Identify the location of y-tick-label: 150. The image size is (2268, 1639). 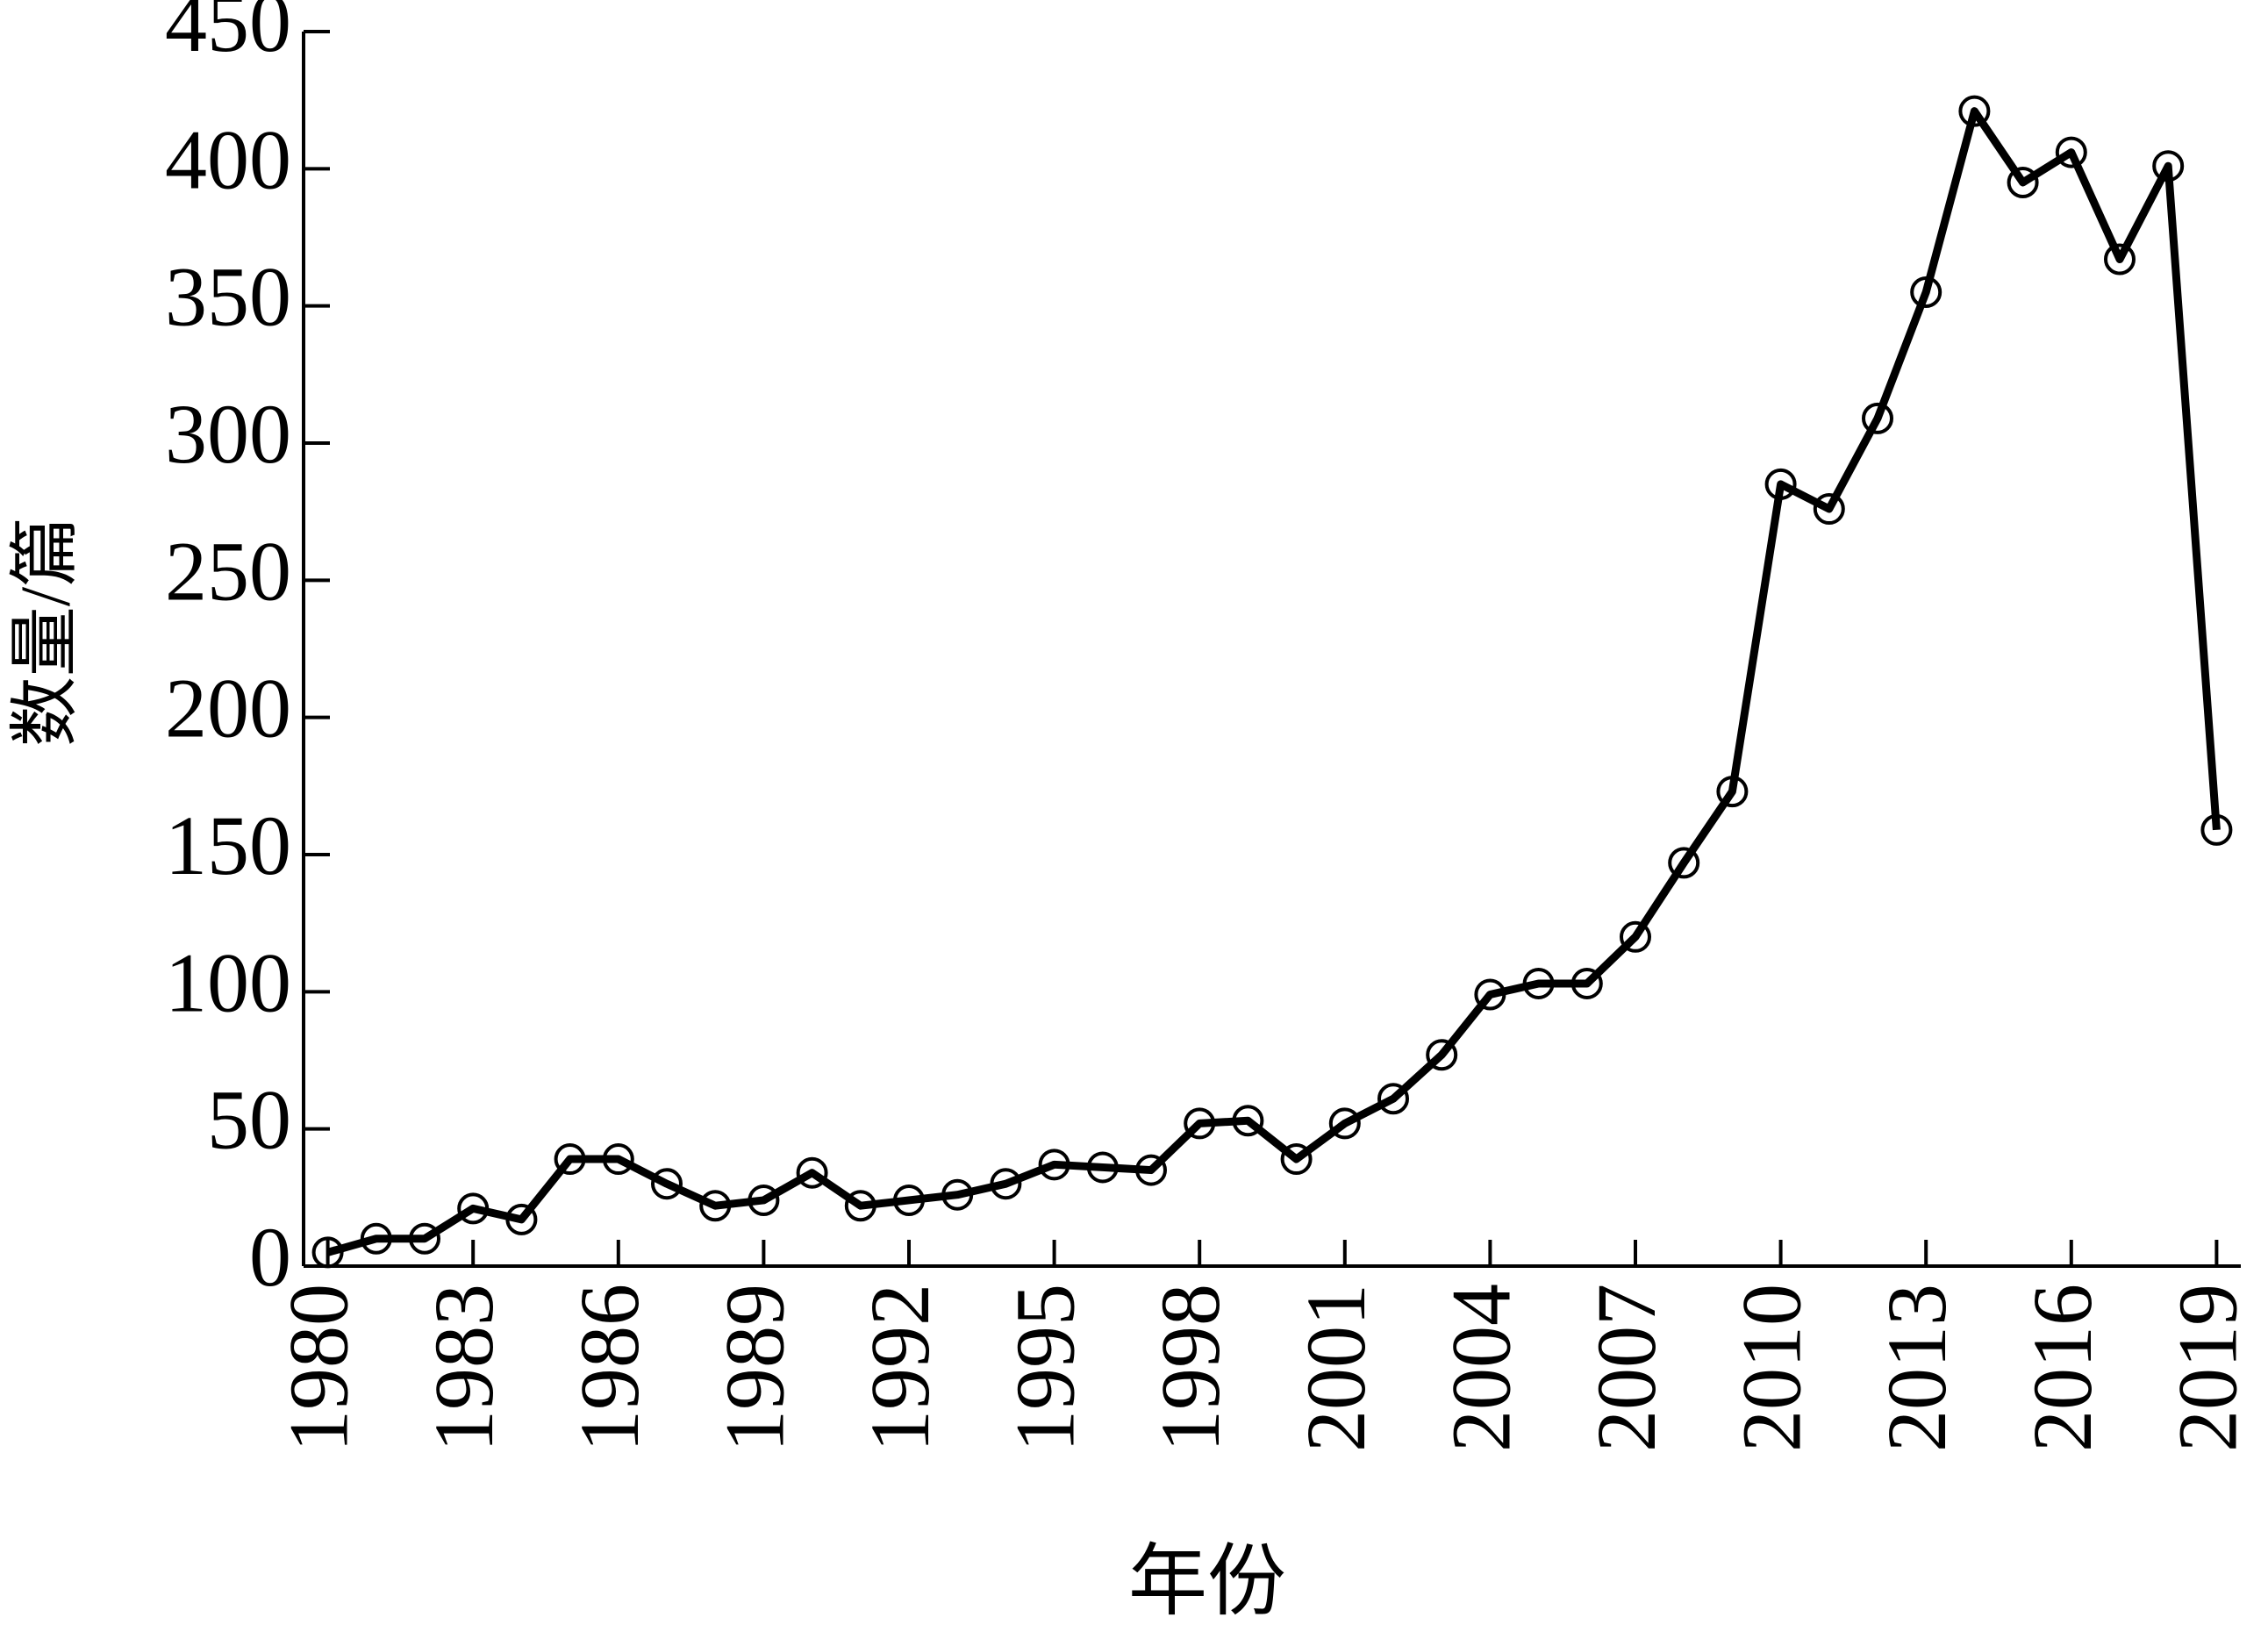
(228, 845).